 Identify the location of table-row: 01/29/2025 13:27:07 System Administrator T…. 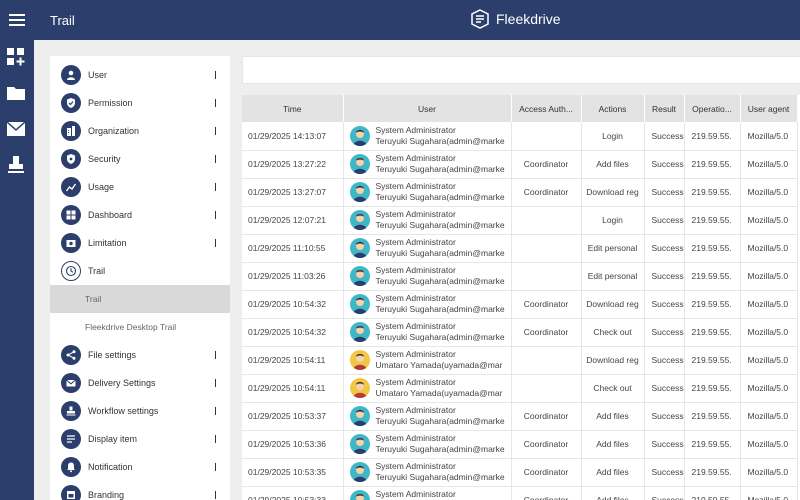
(520, 192).